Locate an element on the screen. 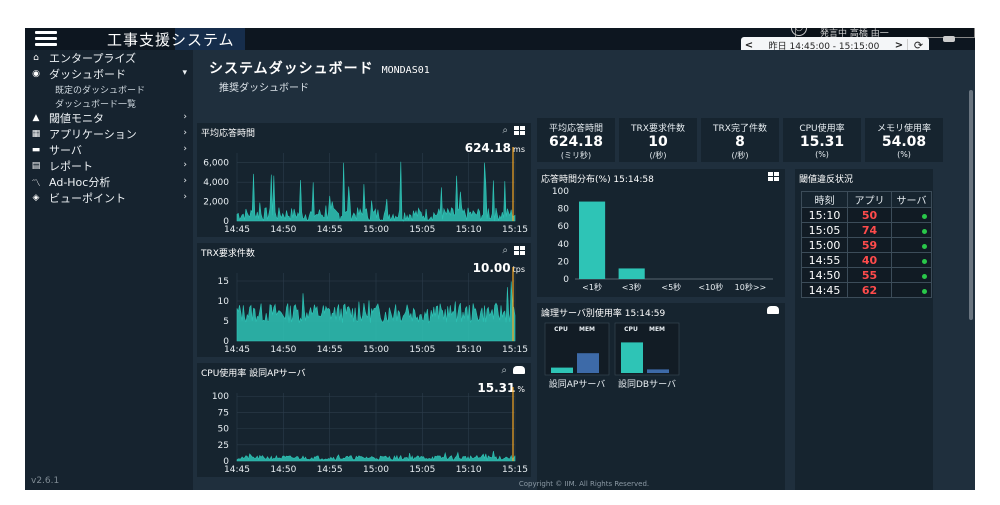 This screenshot has height=505, width=1000. refresh-icon: ⟳ is located at coordinates (918, 45).